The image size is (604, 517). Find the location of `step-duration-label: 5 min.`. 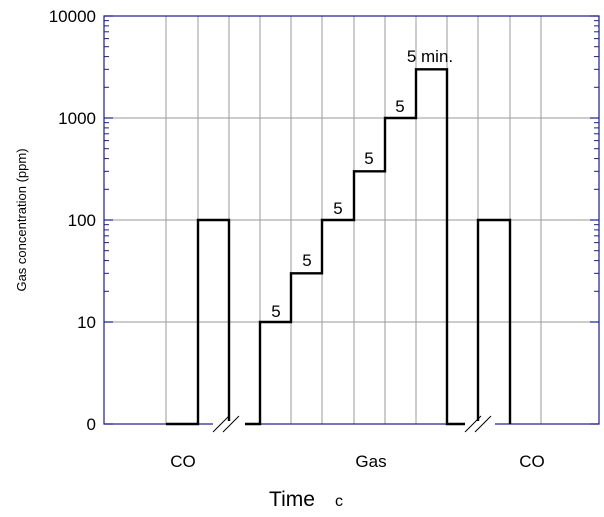

step-duration-label: 5 min. is located at coordinates (430, 56).